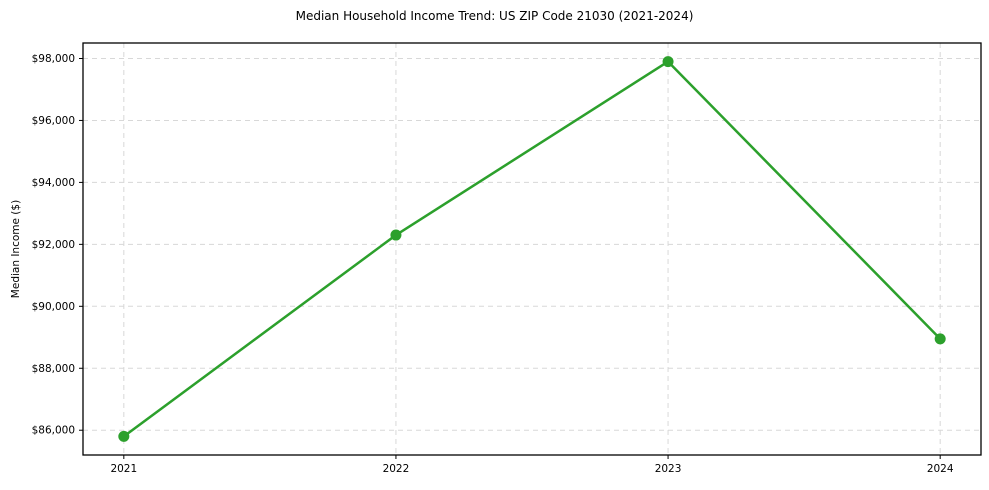 The image size is (989, 490). What do you see at coordinates (53, 369) in the screenshot?
I see `y-tick-label: $88,000` at bounding box center [53, 369].